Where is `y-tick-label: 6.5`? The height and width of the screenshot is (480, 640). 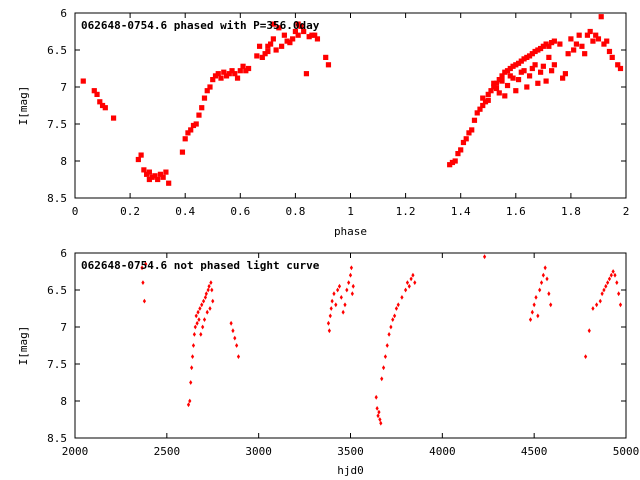 y-tick-label: 6.5 is located at coordinates (57, 50).